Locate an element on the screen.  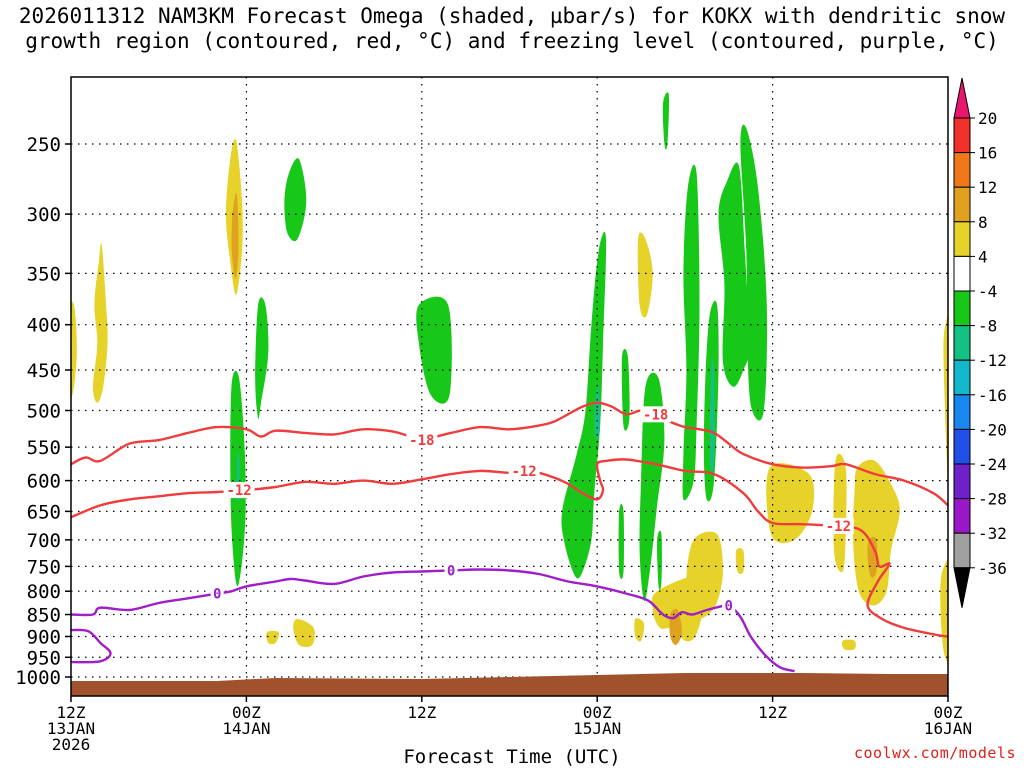
x-tick-label-36-1: 15JAN is located at coordinates (597, 728).